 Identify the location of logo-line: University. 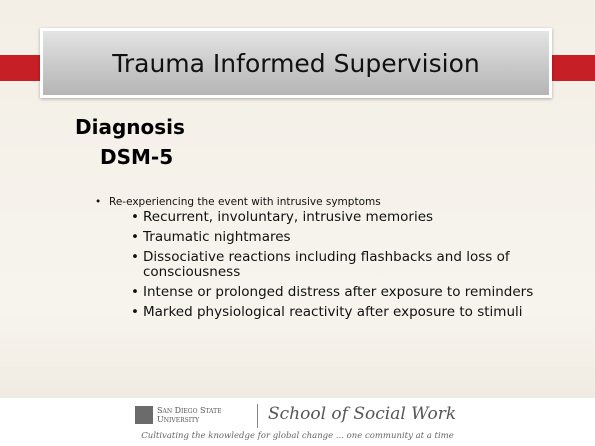
(178, 419).